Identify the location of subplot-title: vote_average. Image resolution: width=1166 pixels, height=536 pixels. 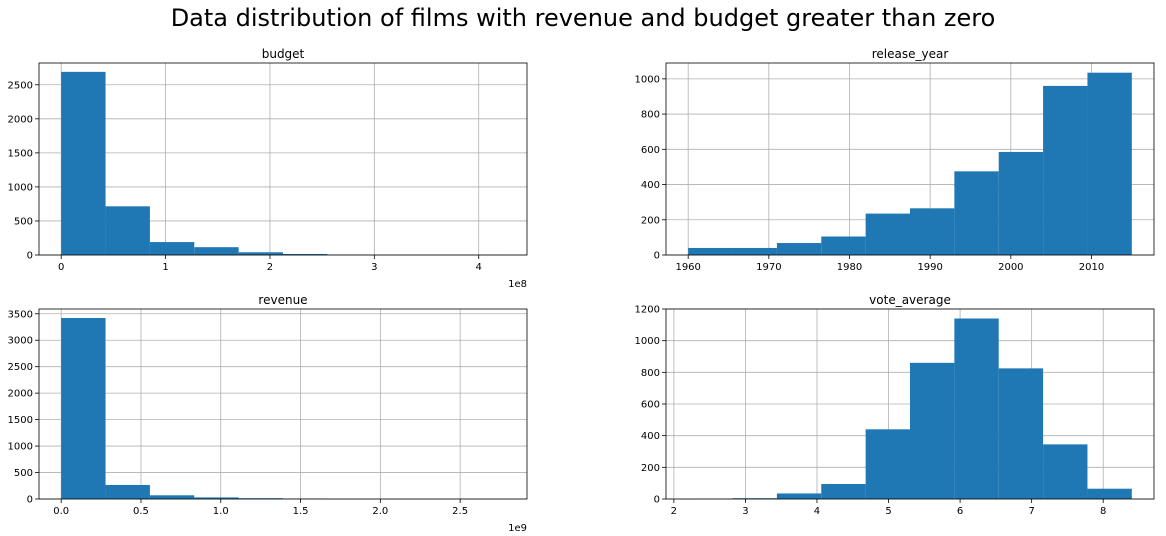
(910, 300).